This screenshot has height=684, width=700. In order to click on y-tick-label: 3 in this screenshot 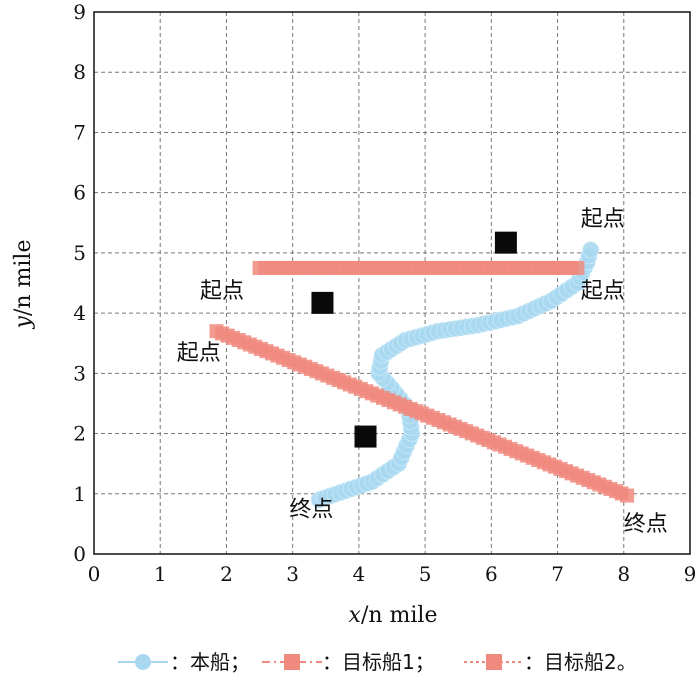, I will do `click(79, 373)`.